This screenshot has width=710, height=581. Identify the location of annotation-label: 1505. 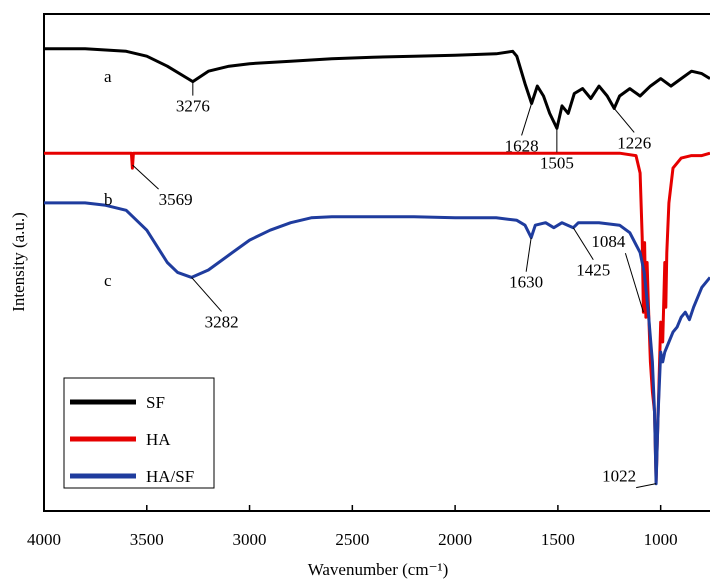
(557, 162).